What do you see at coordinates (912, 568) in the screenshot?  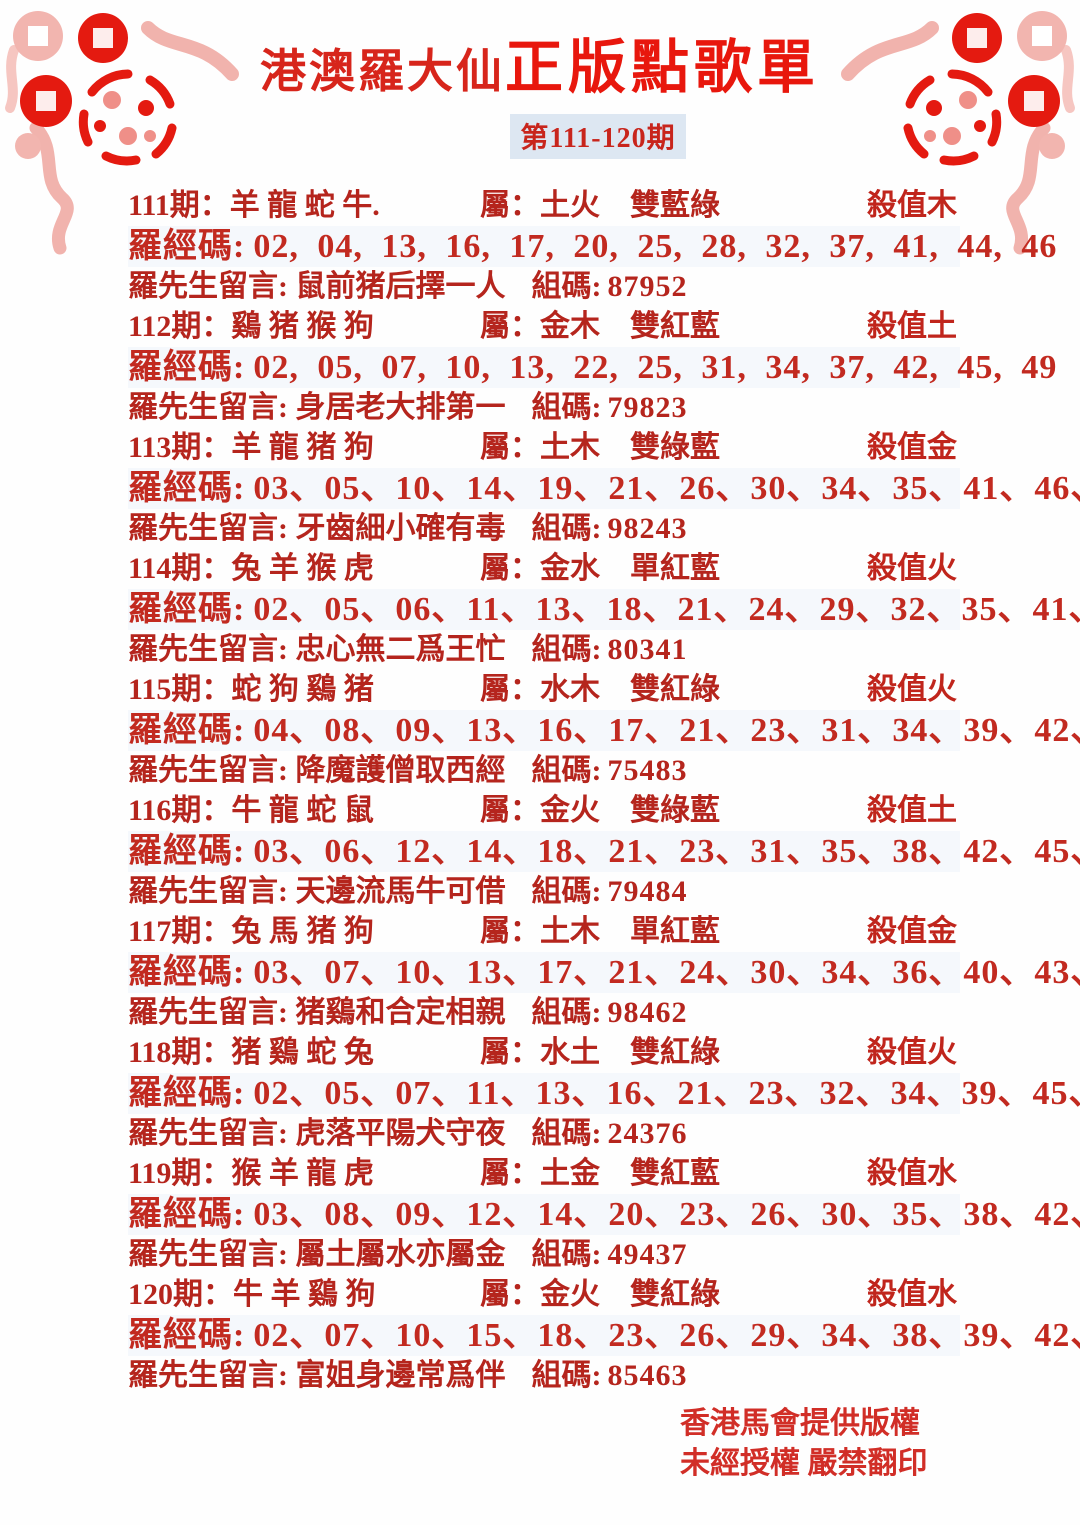 I see `kill-value: 殺值火` at bounding box center [912, 568].